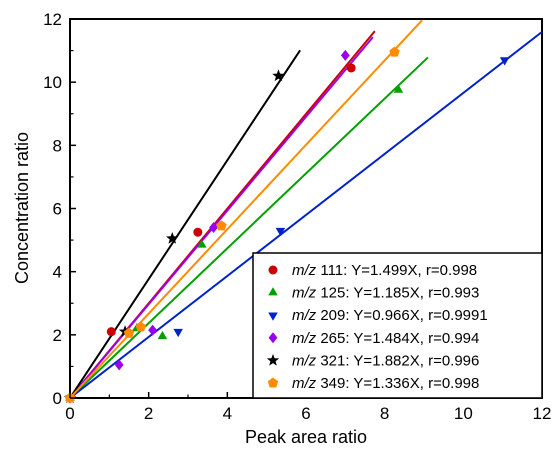 The width and height of the screenshot is (556, 458). Describe the element at coordinates (542, 413) in the screenshot. I see `x-tick-label: 12` at that location.